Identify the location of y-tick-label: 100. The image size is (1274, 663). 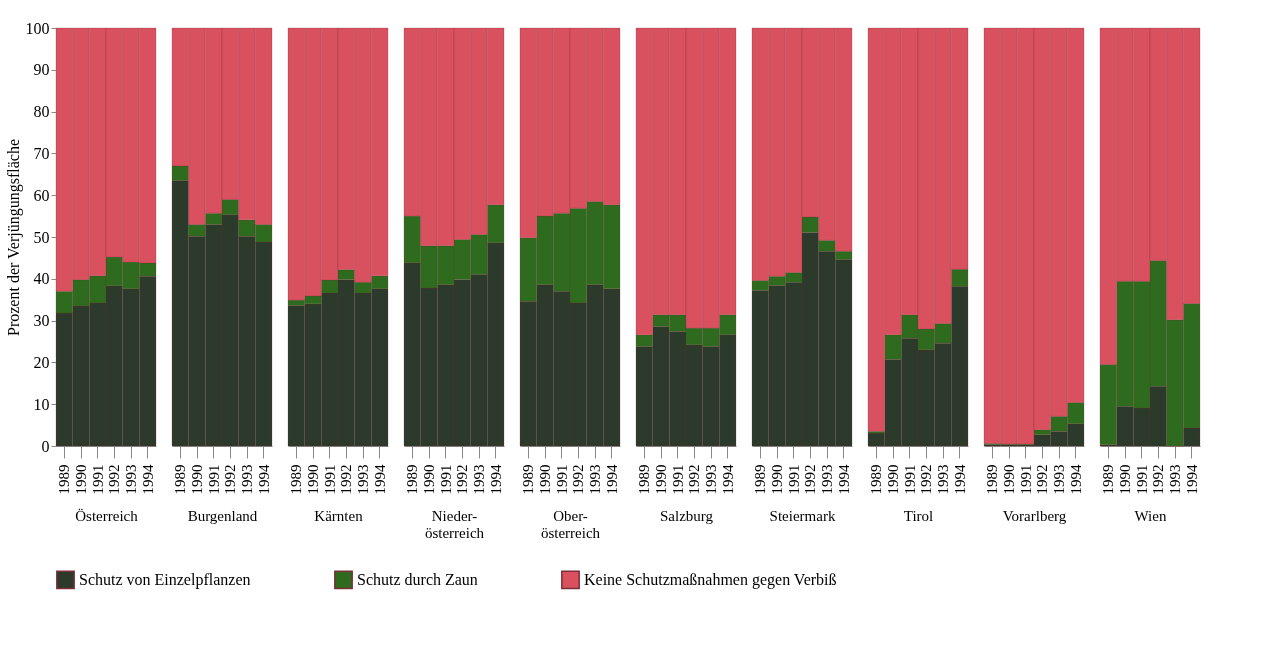
(37, 28).